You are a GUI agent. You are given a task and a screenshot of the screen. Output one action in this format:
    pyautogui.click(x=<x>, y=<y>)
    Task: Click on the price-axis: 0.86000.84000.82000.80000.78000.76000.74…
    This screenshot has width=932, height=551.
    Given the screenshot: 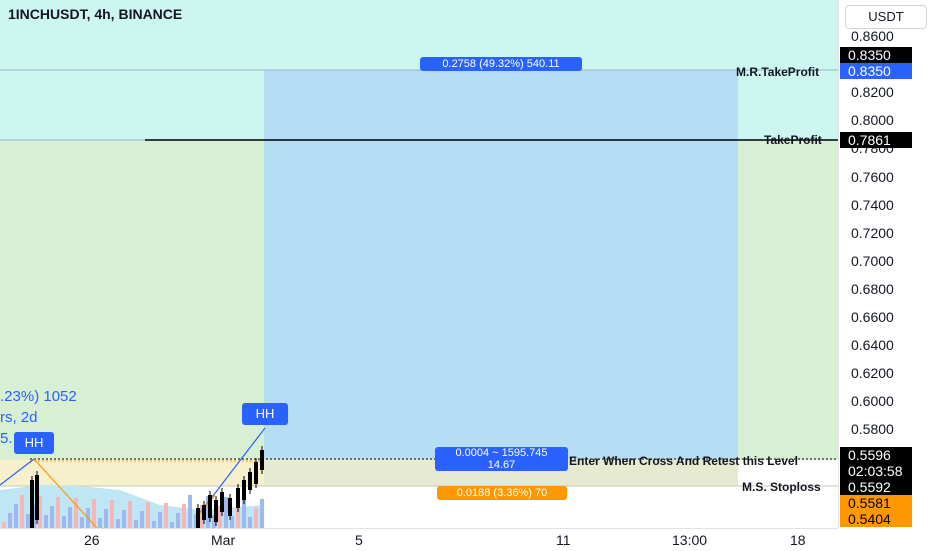 What is the action you would take?
    pyautogui.click(x=885, y=264)
    